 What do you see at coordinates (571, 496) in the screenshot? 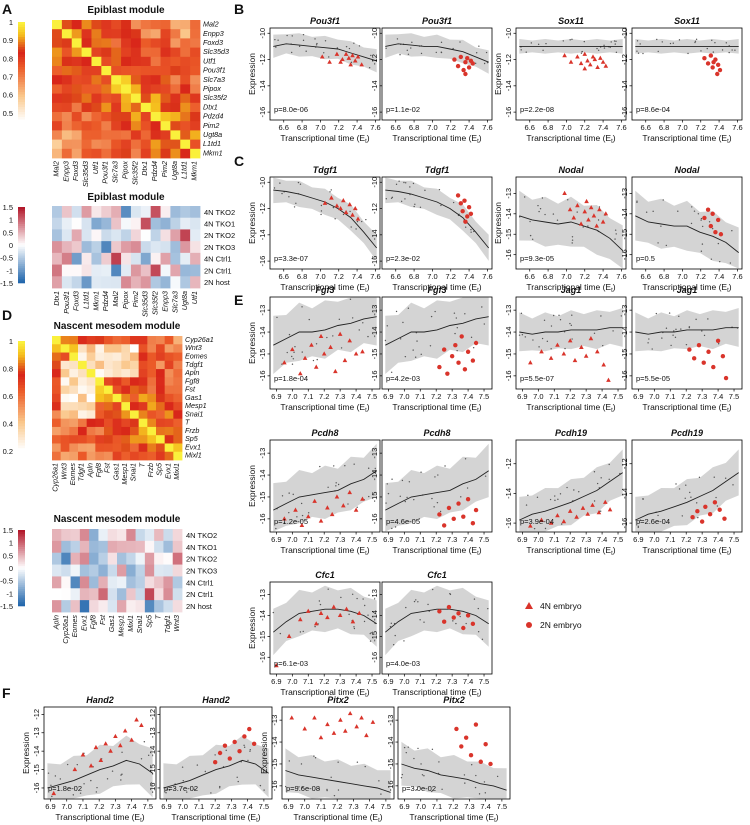
I see `trend-line` at bounding box center [571, 496].